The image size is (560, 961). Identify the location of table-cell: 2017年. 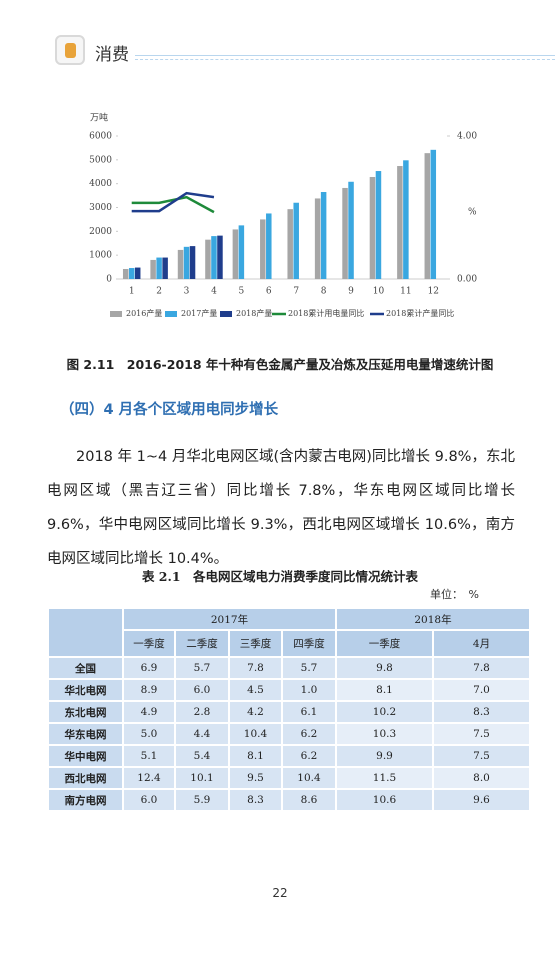
(229, 619).